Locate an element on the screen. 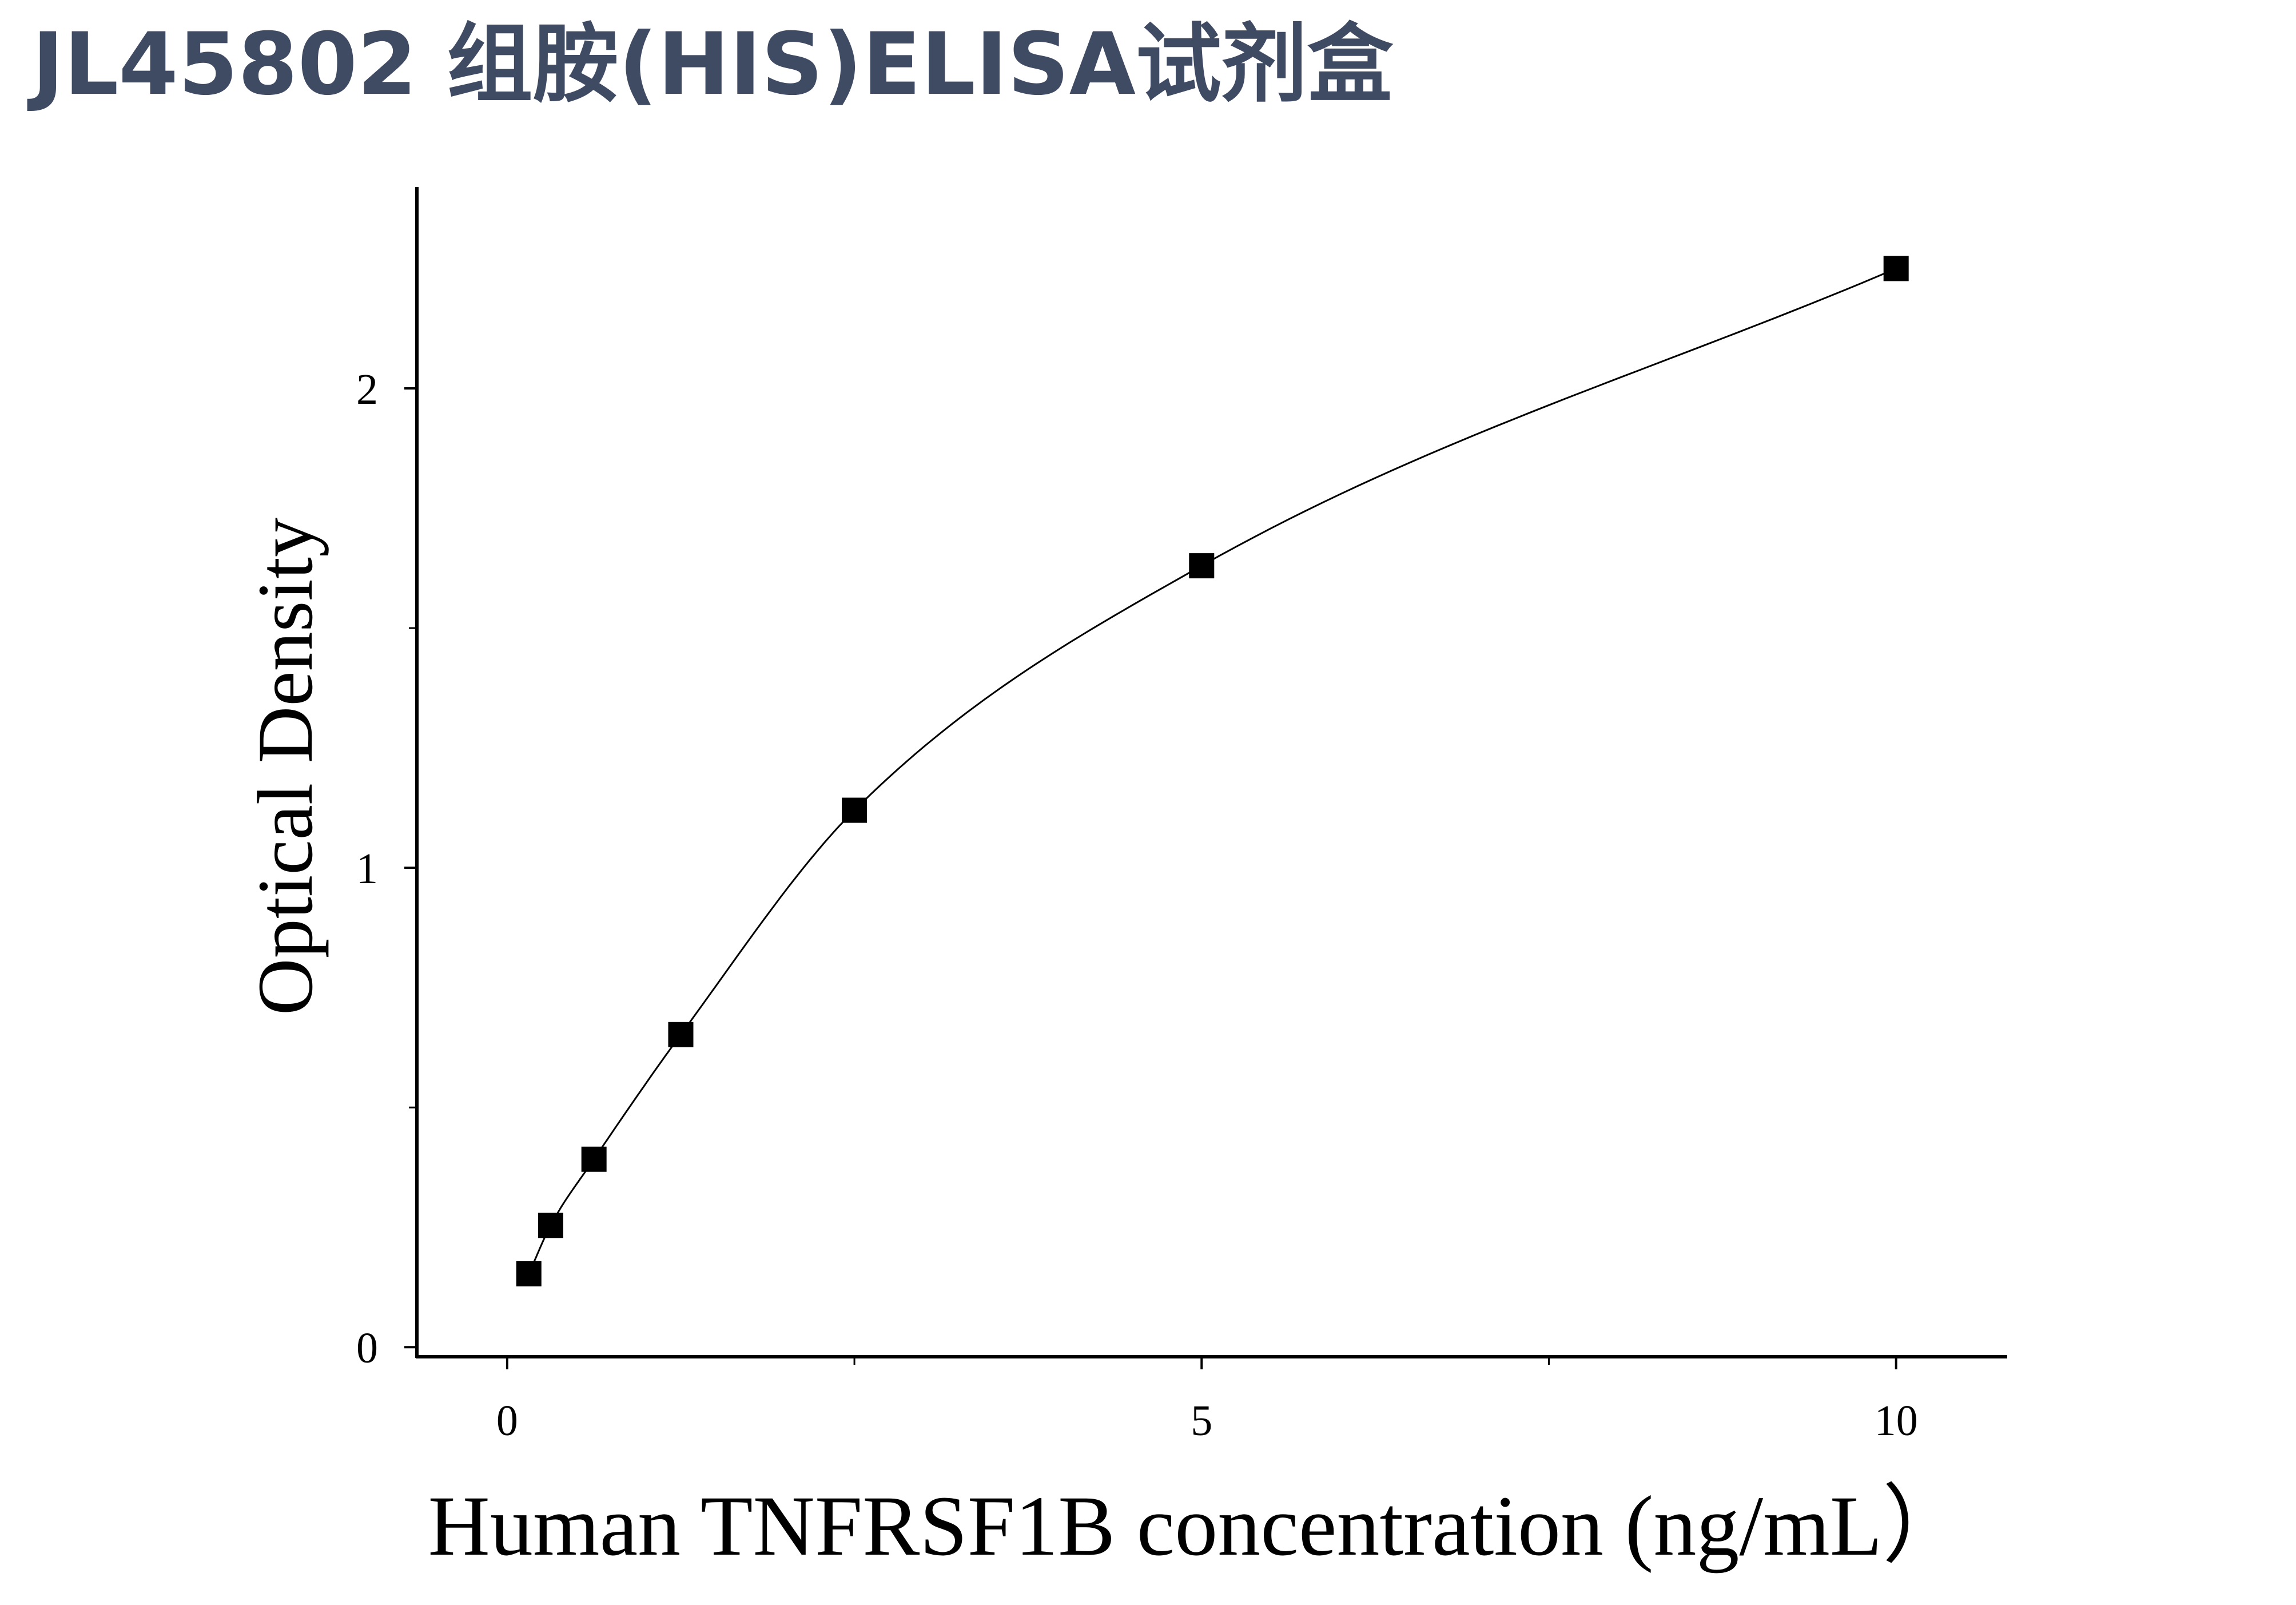 Image resolution: width=2296 pixels, height=1605 pixels. x-axis-label: Human TNFRSF1B concentration (ng/mL） is located at coordinates (1198, 1526).